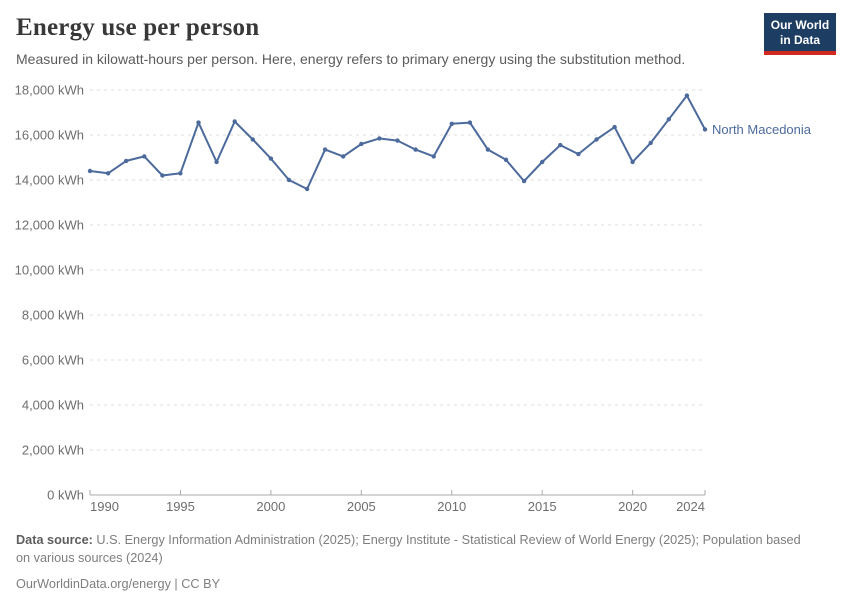 The image size is (850, 600). What do you see at coordinates (270, 506) in the screenshot?
I see `x-axis-tick-label: 2000` at bounding box center [270, 506].